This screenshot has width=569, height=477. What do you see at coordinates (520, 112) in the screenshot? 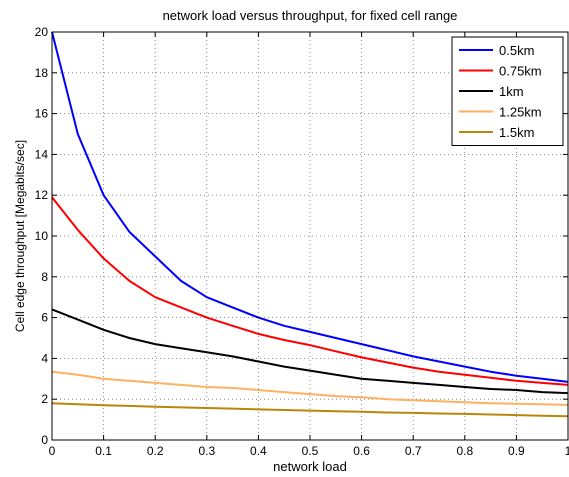
I see `legend-label: 1.25km` at bounding box center [520, 112].